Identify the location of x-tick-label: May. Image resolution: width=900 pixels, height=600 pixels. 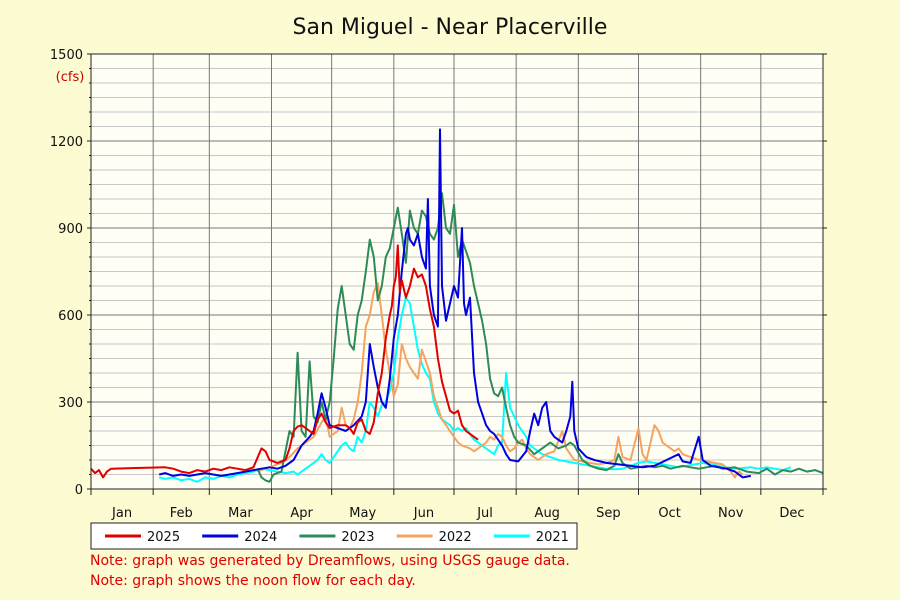
(362, 513).